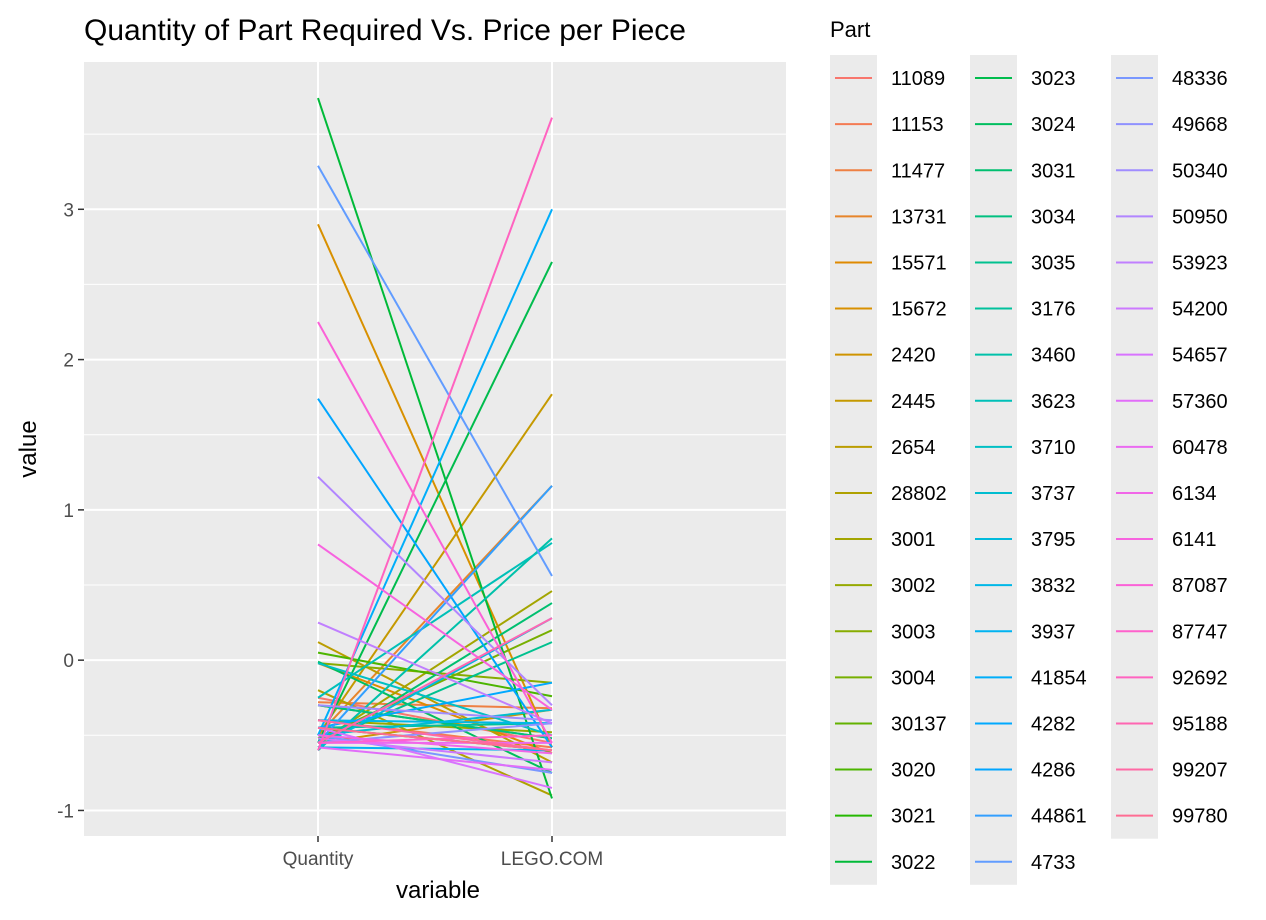 This screenshot has height=920, width=1266. Describe the element at coordinates (1200, 678) in the screenshot. I see `legend-label: 92692` at that location.